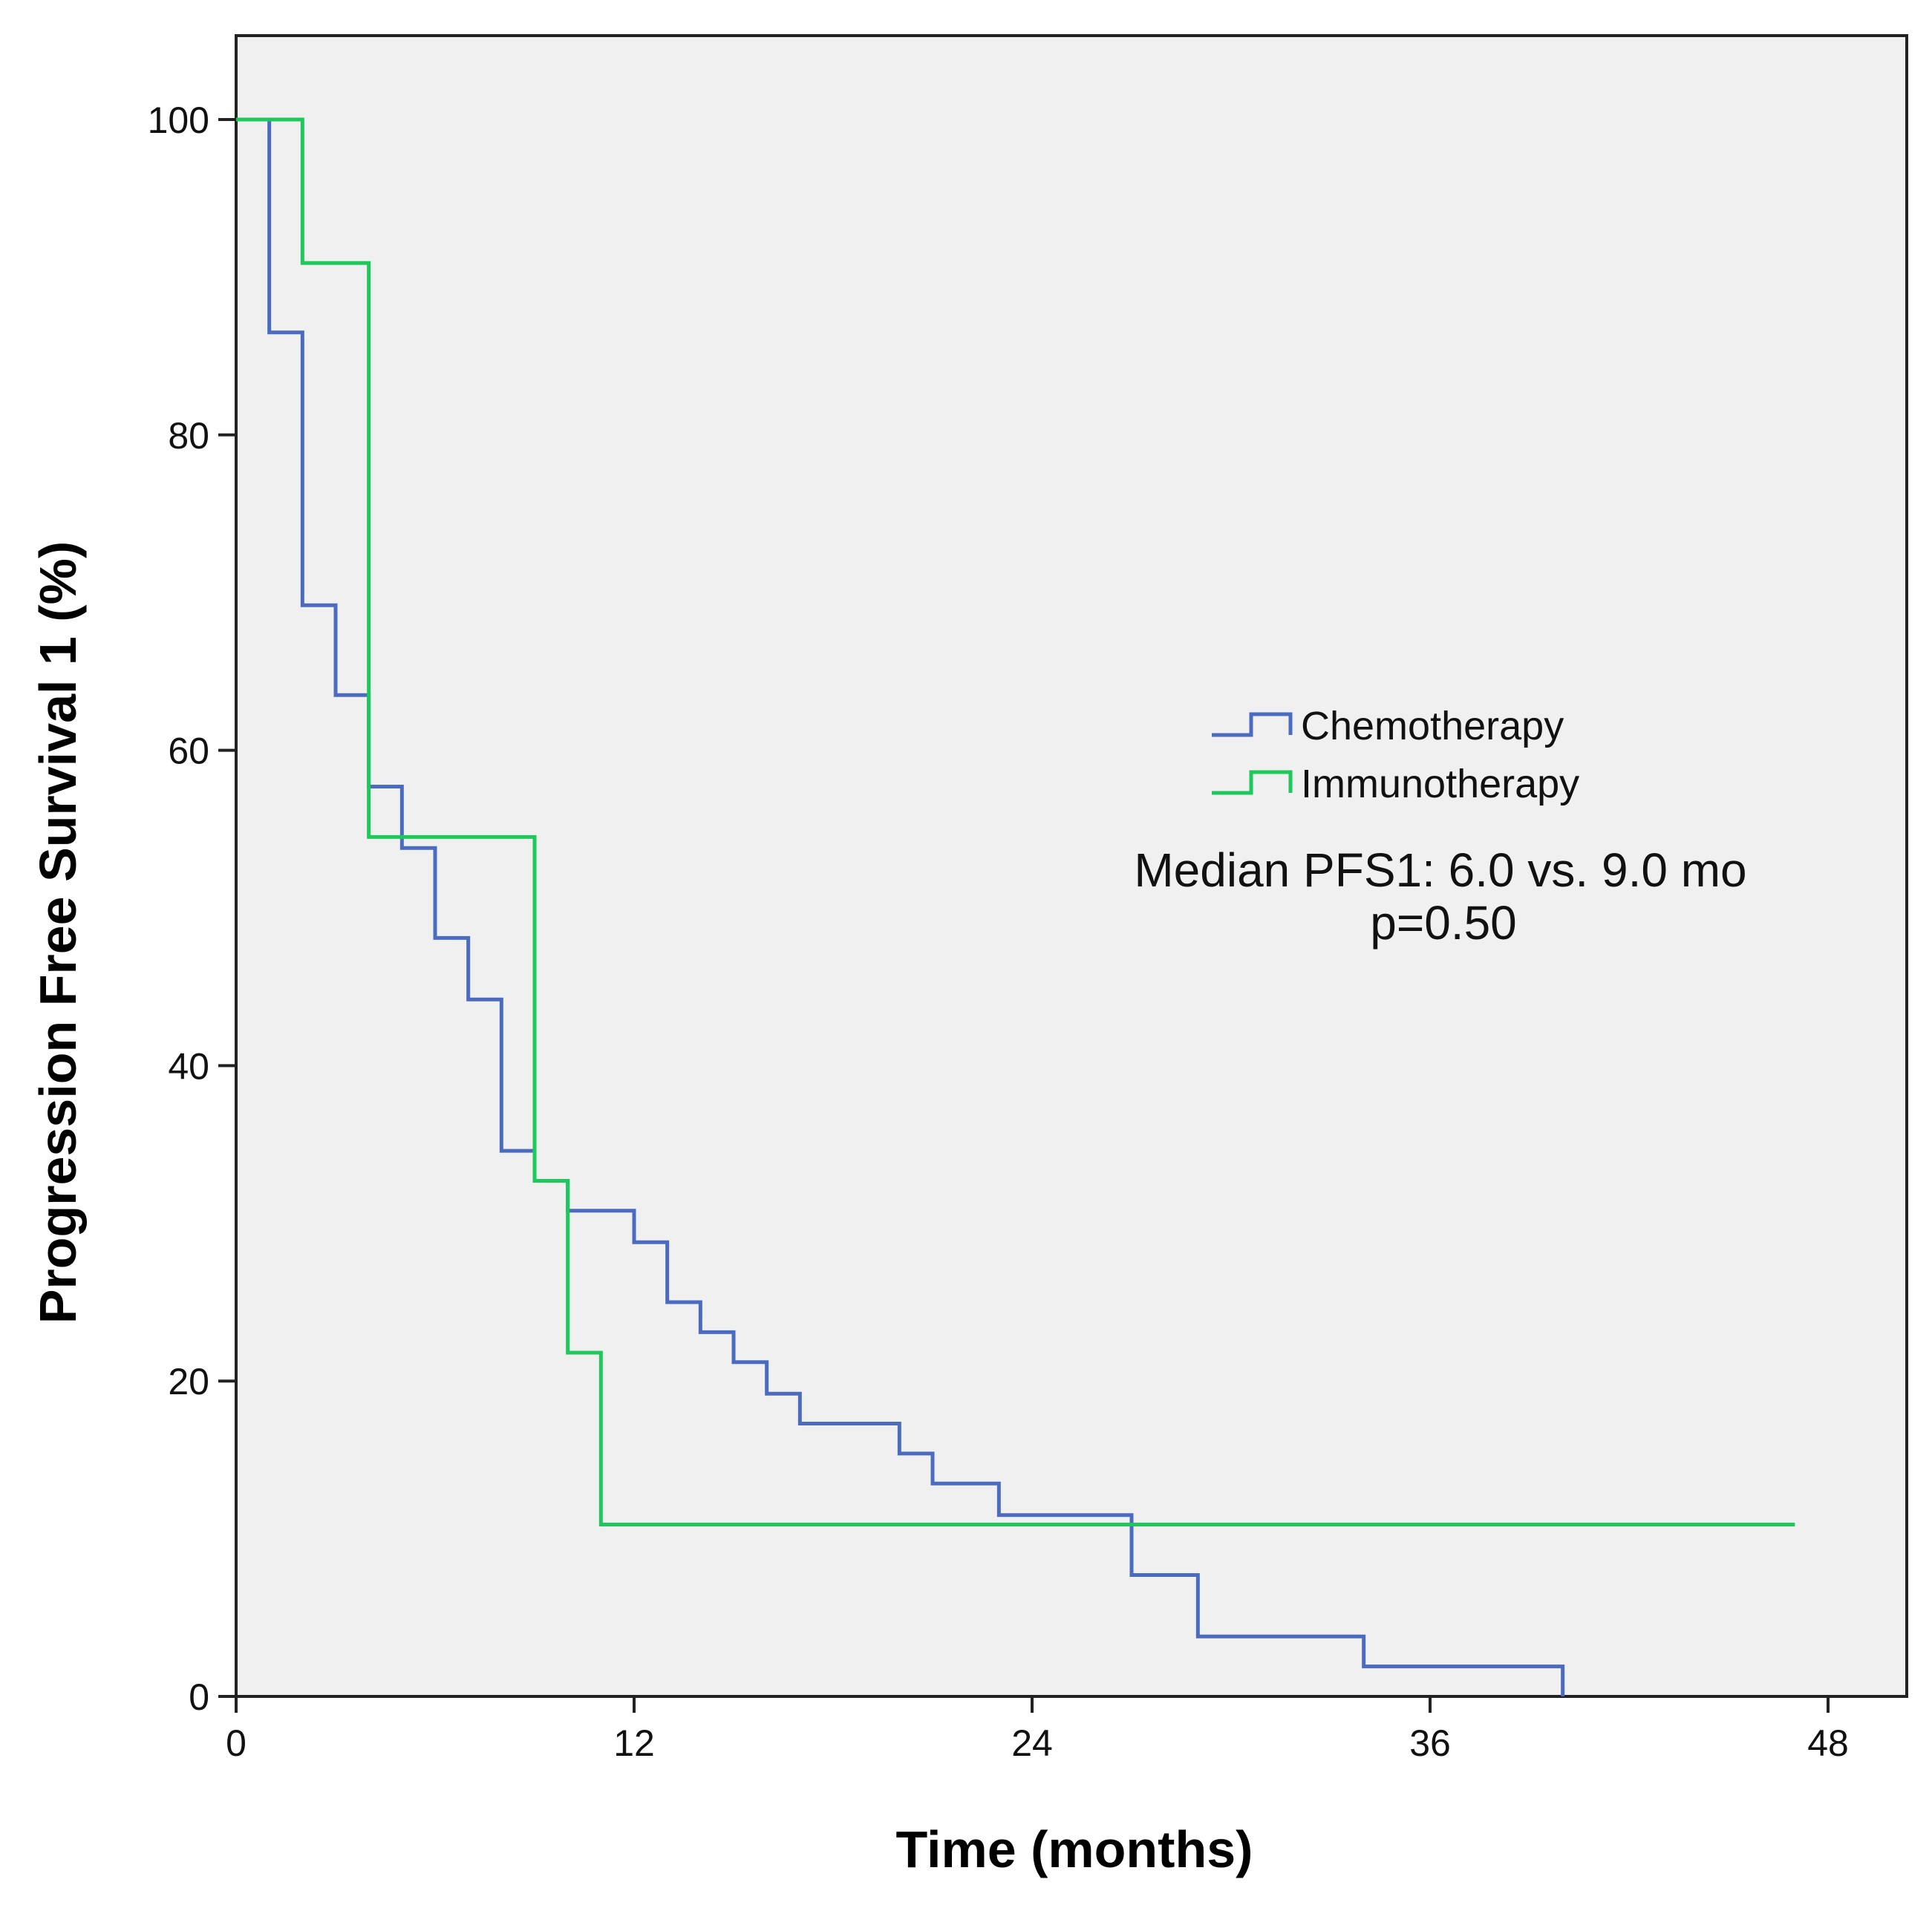  What do you see at coordinates (1253, 725) in the screenshot?
I see `legend-swatch-chemotherapy` at bounding box center [1253, 725].